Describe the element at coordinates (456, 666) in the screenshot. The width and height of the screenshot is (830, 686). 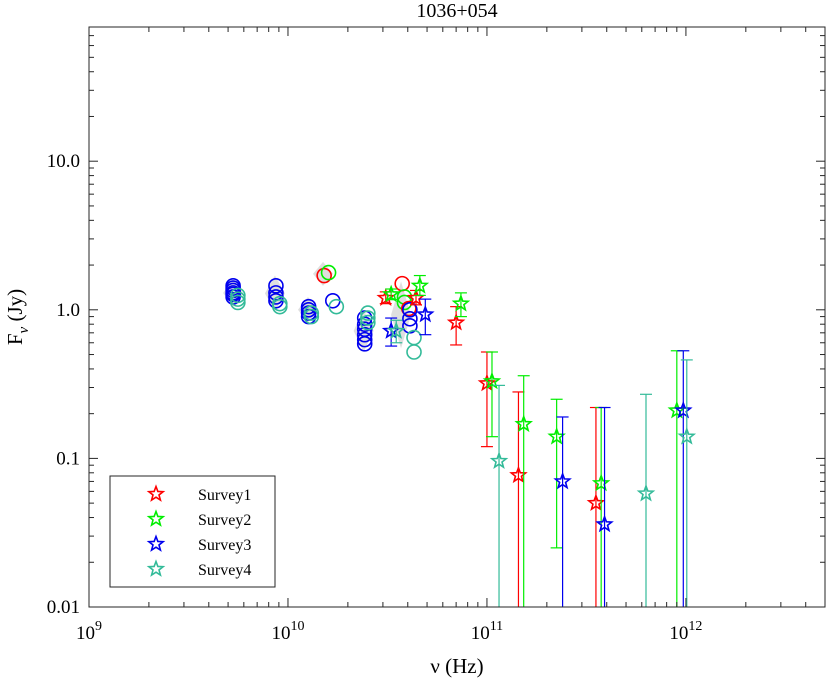
I see `x-axis-title: ν (Hz)` at that location.